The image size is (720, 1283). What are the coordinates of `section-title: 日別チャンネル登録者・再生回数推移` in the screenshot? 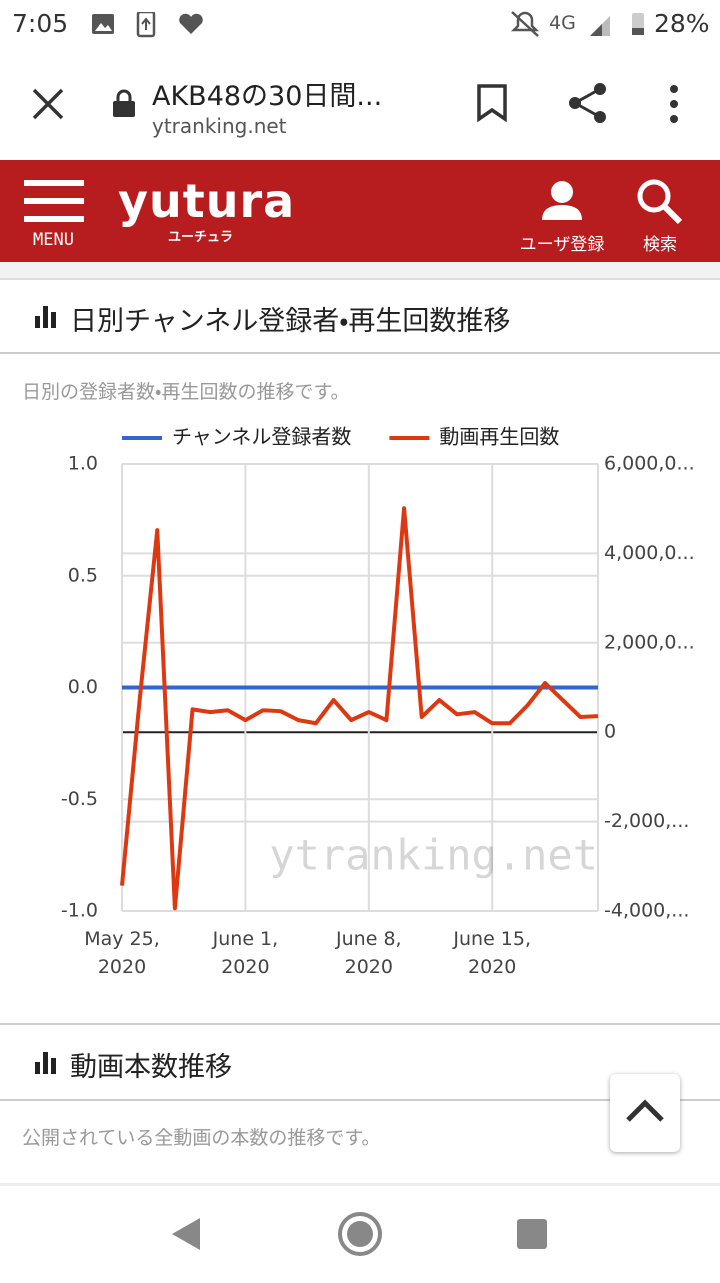 It's located at (290, 321).